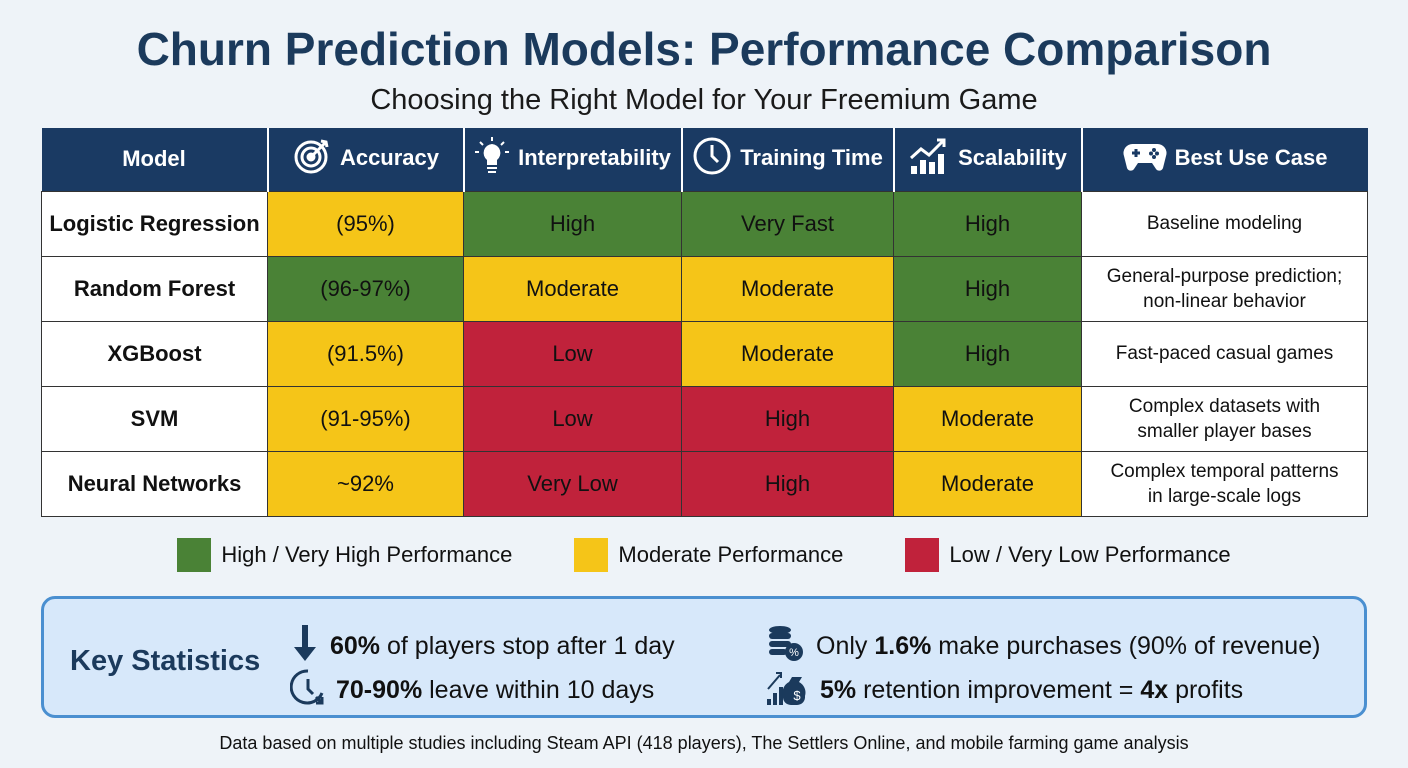 The width and height of the screenshot is (1408, 768). What do you see at coordinates (1224, 471) in the screenshot?
I see `use-case-line: Complex temporal patterns` at bounding box center [1224, 471].